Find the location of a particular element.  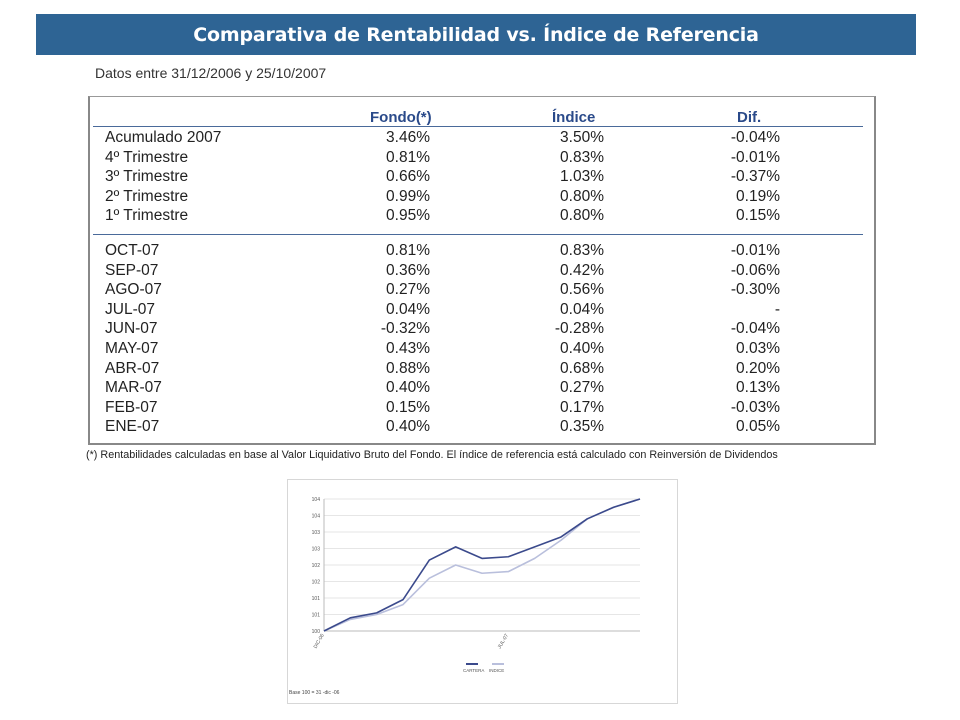

series-line-cartera is located at coordinates (482, 565).